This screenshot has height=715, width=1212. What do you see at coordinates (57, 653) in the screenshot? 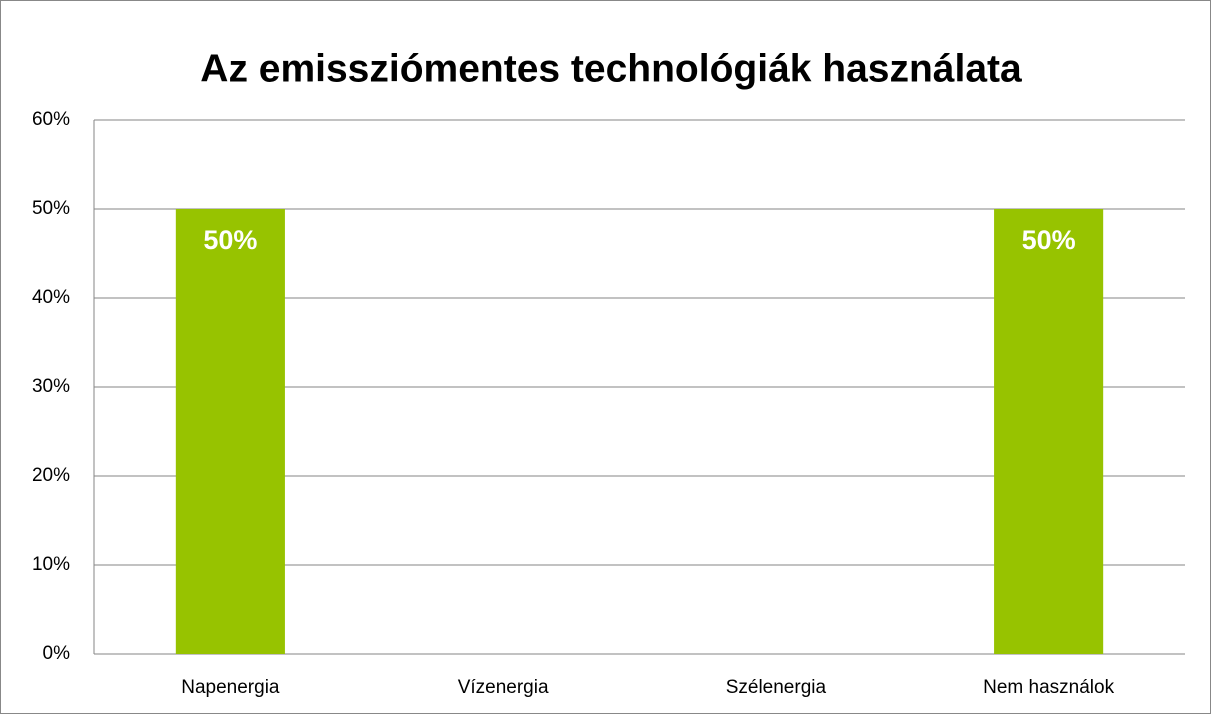
I see `y-tick-label: 0%` at bounding box center [57, 653].